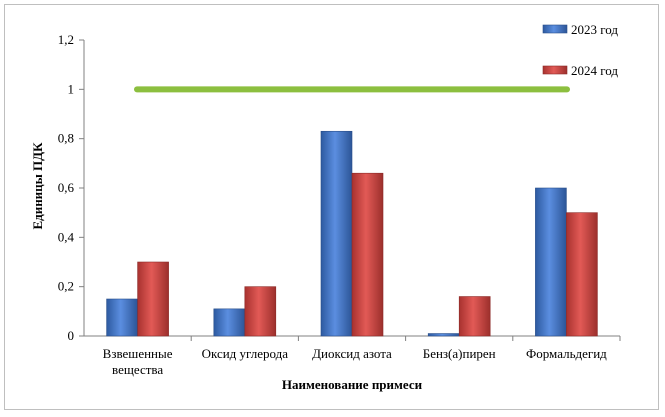 The image size is (665, 417). I want to click on y-axis-title: Единицы ПДК, so click(37, 186).